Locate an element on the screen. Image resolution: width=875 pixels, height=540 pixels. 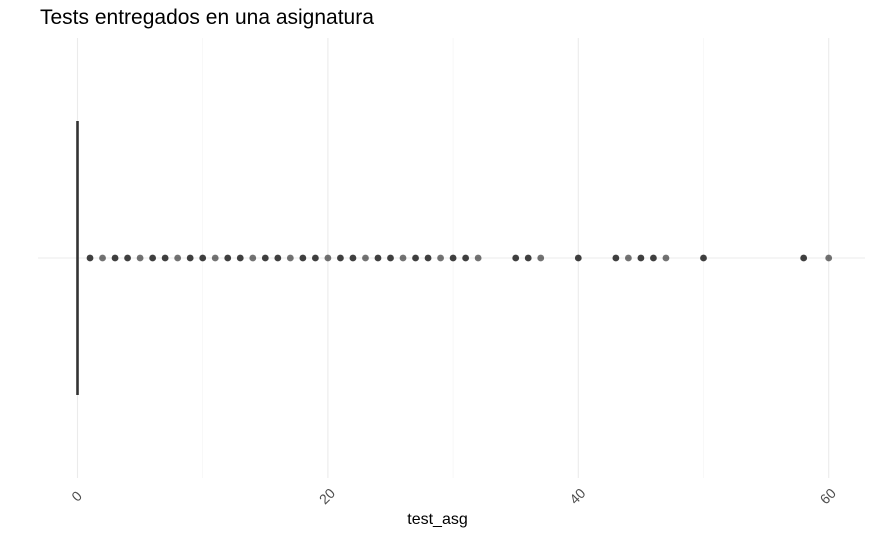
x-tick-label-40: 40 is located at coordinates (577, 496).